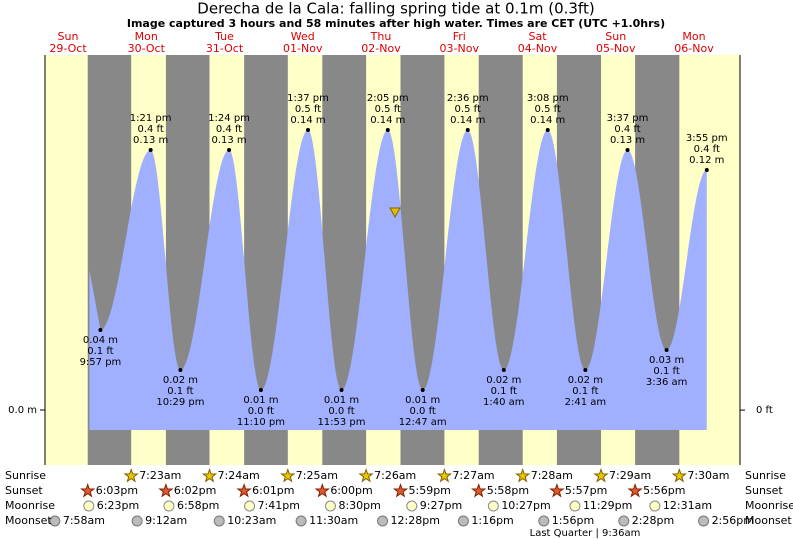  Describe the element at coordinates (100, 340) in the screenshot. I see `tide-height-m: 0.04 m` at that location.